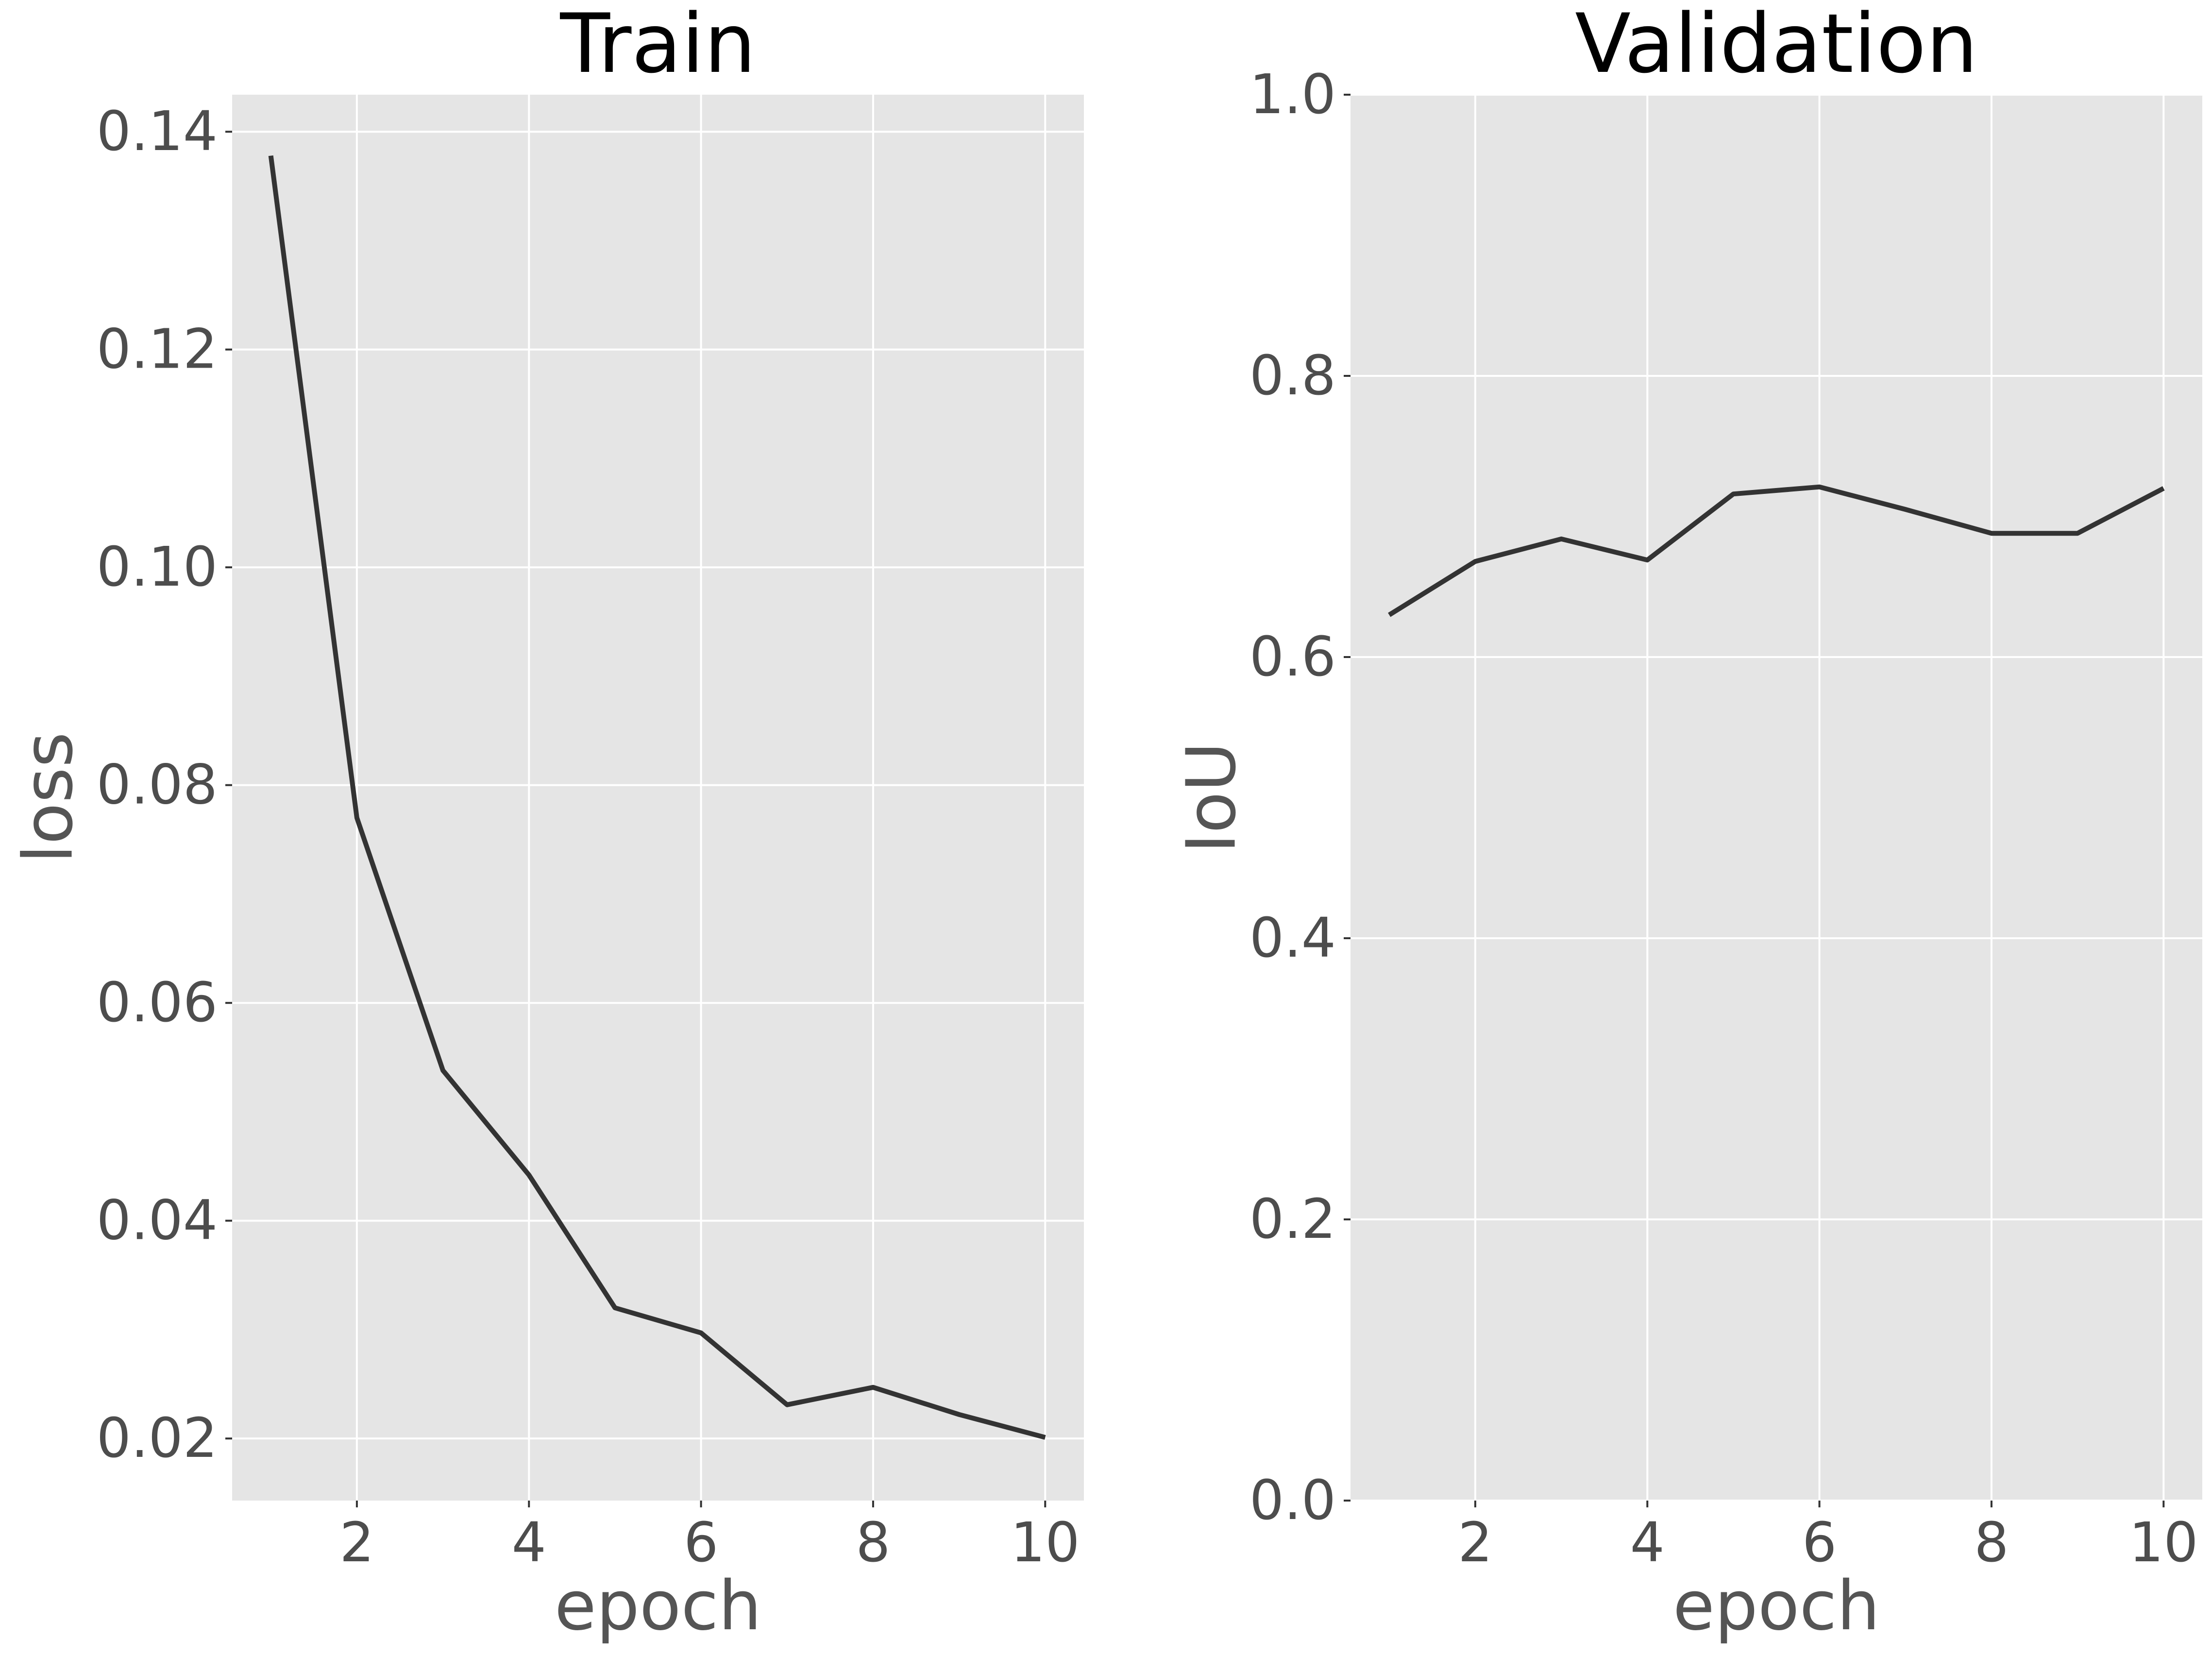 The height and width of the screenshot is (1655, 2212). What do you see at coordinates (658, 45) in the screenshot?
I see `train-title: Train` at bounding box center [658, 45].